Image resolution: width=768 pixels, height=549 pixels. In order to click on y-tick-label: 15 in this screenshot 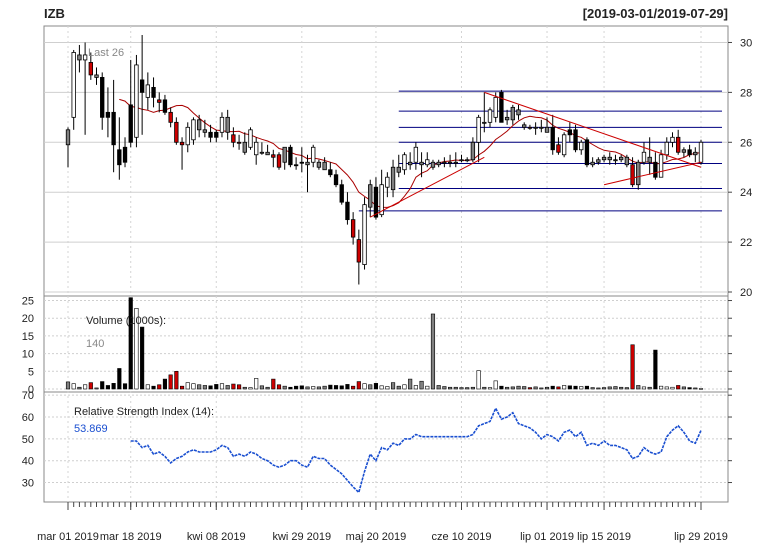, I will do `click(28, 337)`.